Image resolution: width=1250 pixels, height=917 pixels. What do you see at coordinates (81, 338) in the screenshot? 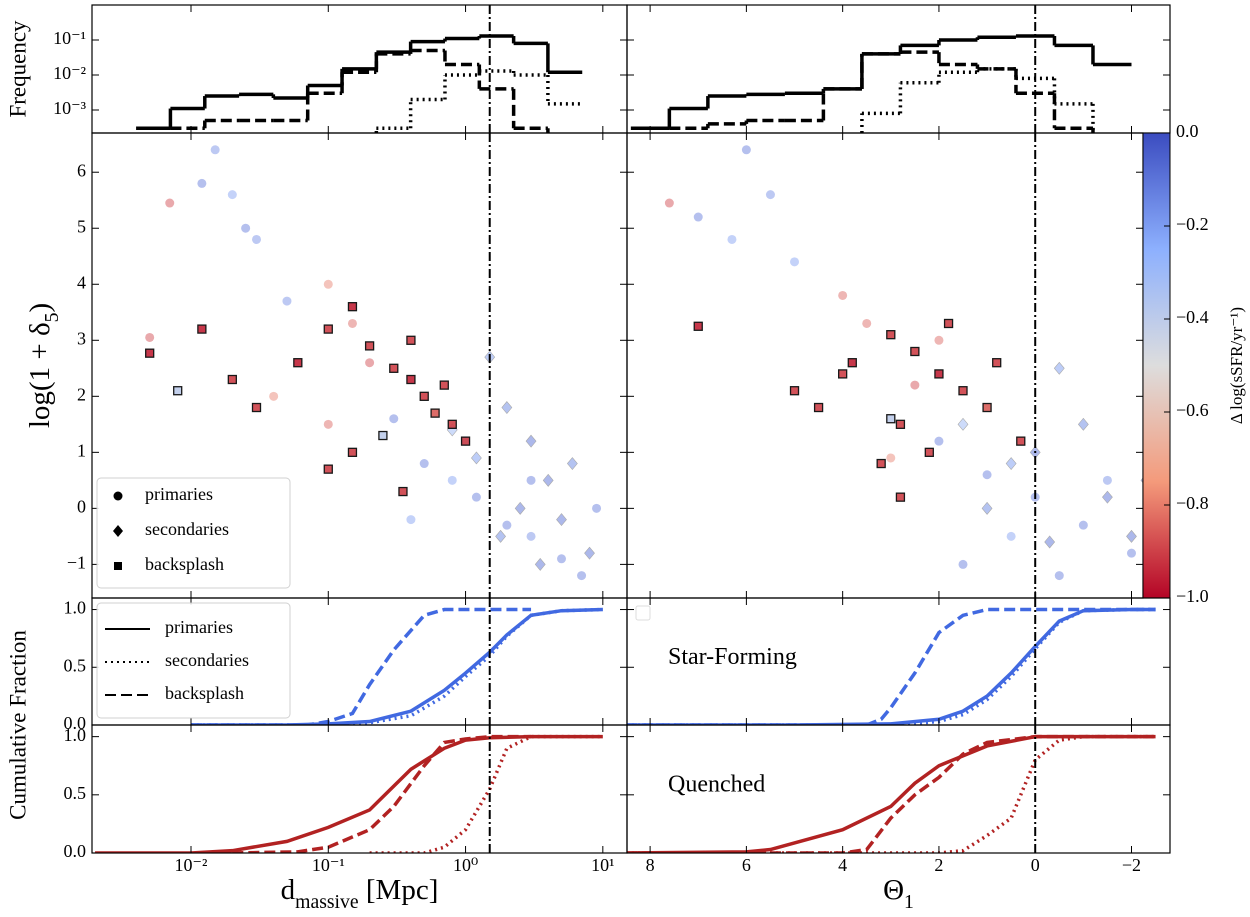
I see `y-tick-label: 3` at bounding box center [81, 338].